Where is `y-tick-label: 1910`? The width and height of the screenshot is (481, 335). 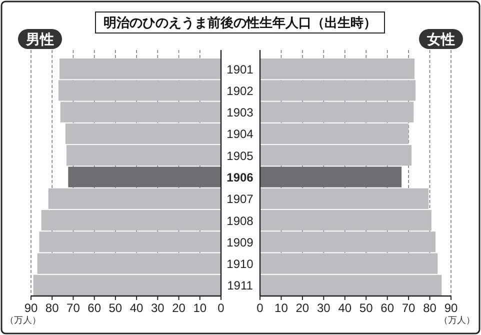 y-tick-label: 1910 is located at coordinates (240, 264).